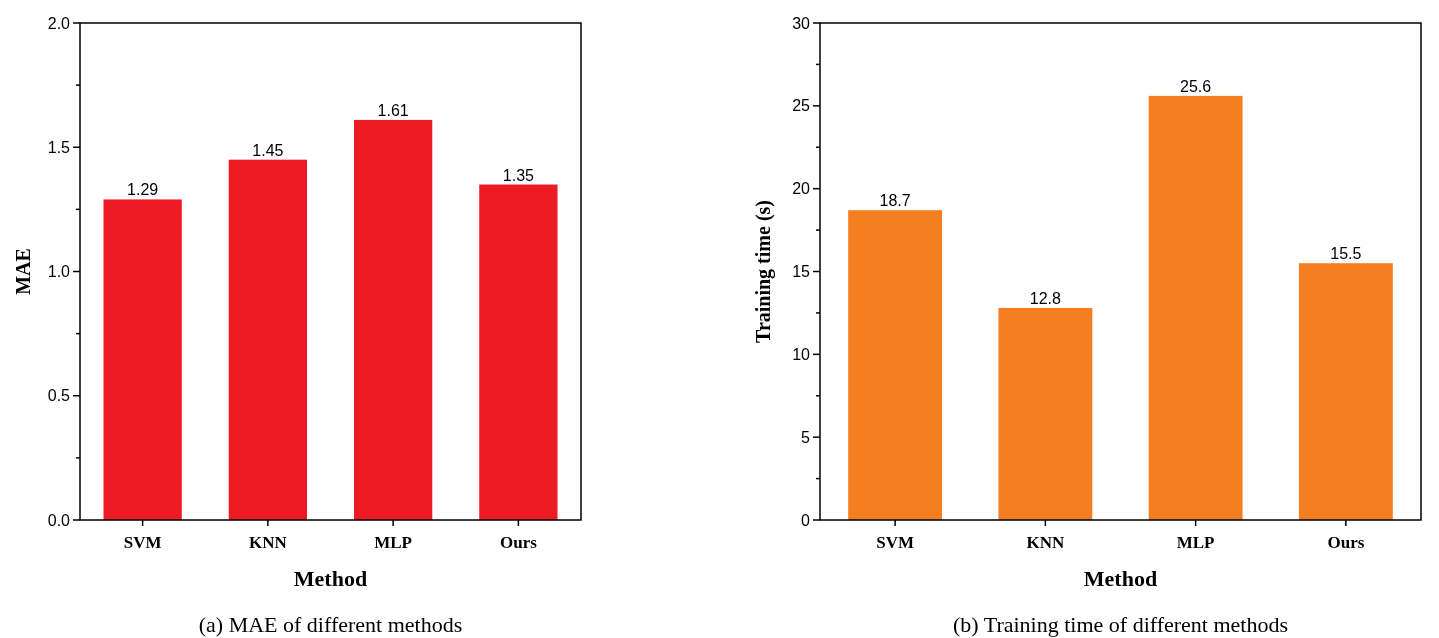  What do you see at coordinates (763, 271) in the screenshot?
I see `y-axis-title: Training time (s)` at bounding box center [763, 271].